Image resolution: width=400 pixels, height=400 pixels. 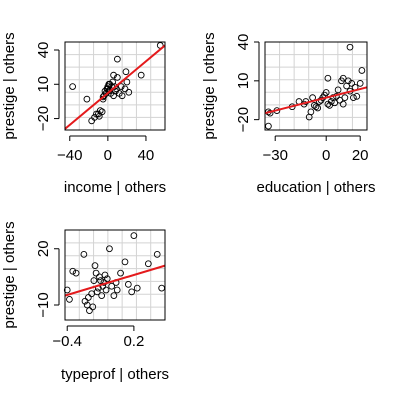 I want to click on y-tick-label: 20, so click(x=43, y=248).